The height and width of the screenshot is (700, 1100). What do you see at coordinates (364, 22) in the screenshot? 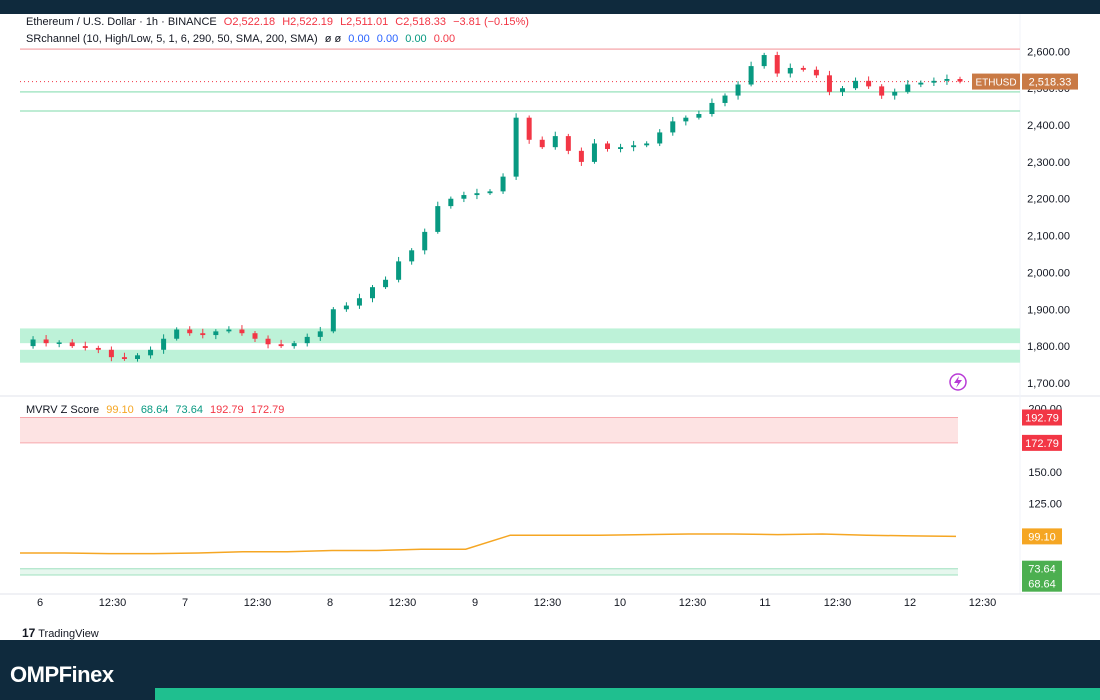
I see `low-value: L2,511.01` at bounding box center [364, 22].